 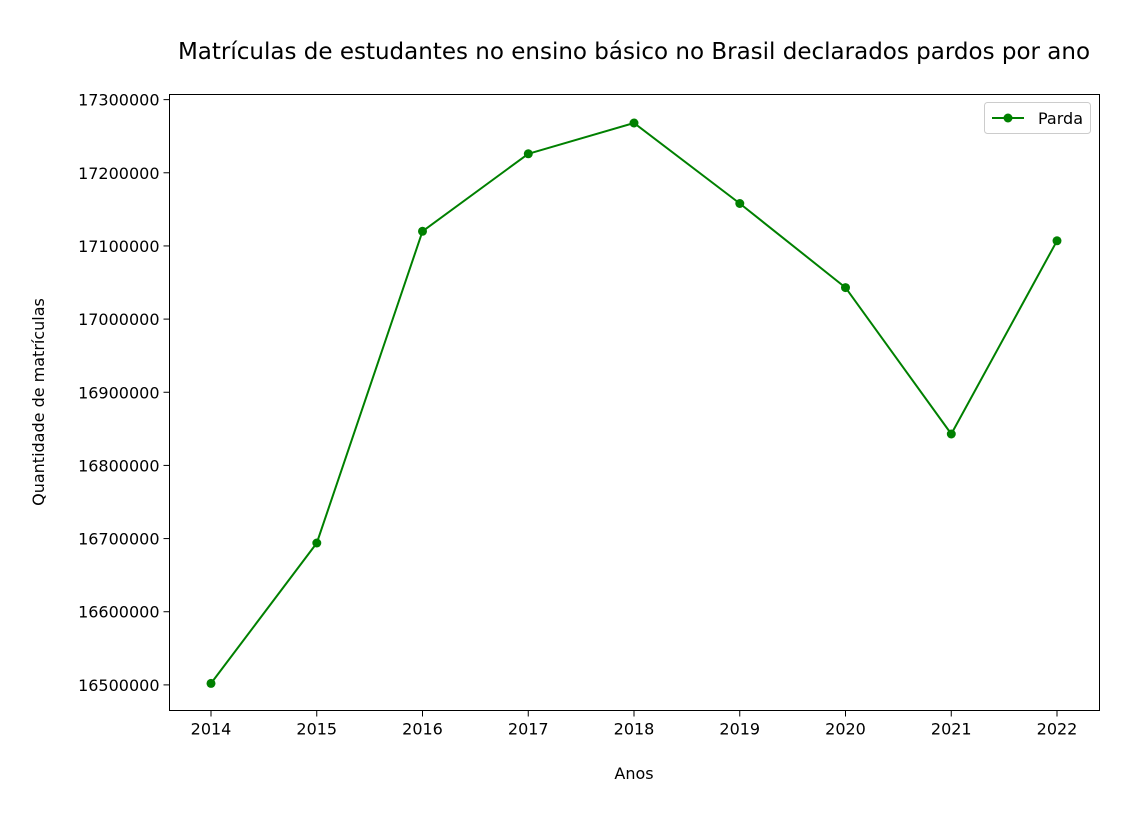 I want to click on x-axis-ticks: 2014 2015 2016 2017 2018 2019 2020 2021 2022, so click(x=634, y=724).